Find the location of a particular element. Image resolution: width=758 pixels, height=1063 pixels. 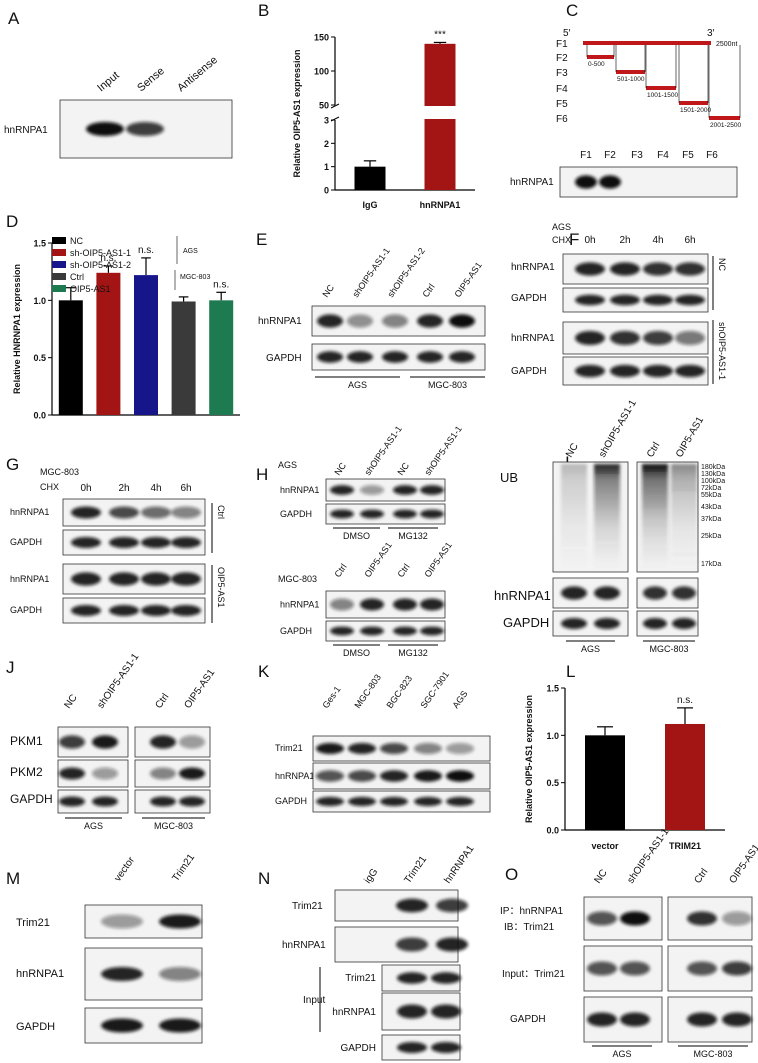

lane-label: NC is located at coordinates (340, 468).